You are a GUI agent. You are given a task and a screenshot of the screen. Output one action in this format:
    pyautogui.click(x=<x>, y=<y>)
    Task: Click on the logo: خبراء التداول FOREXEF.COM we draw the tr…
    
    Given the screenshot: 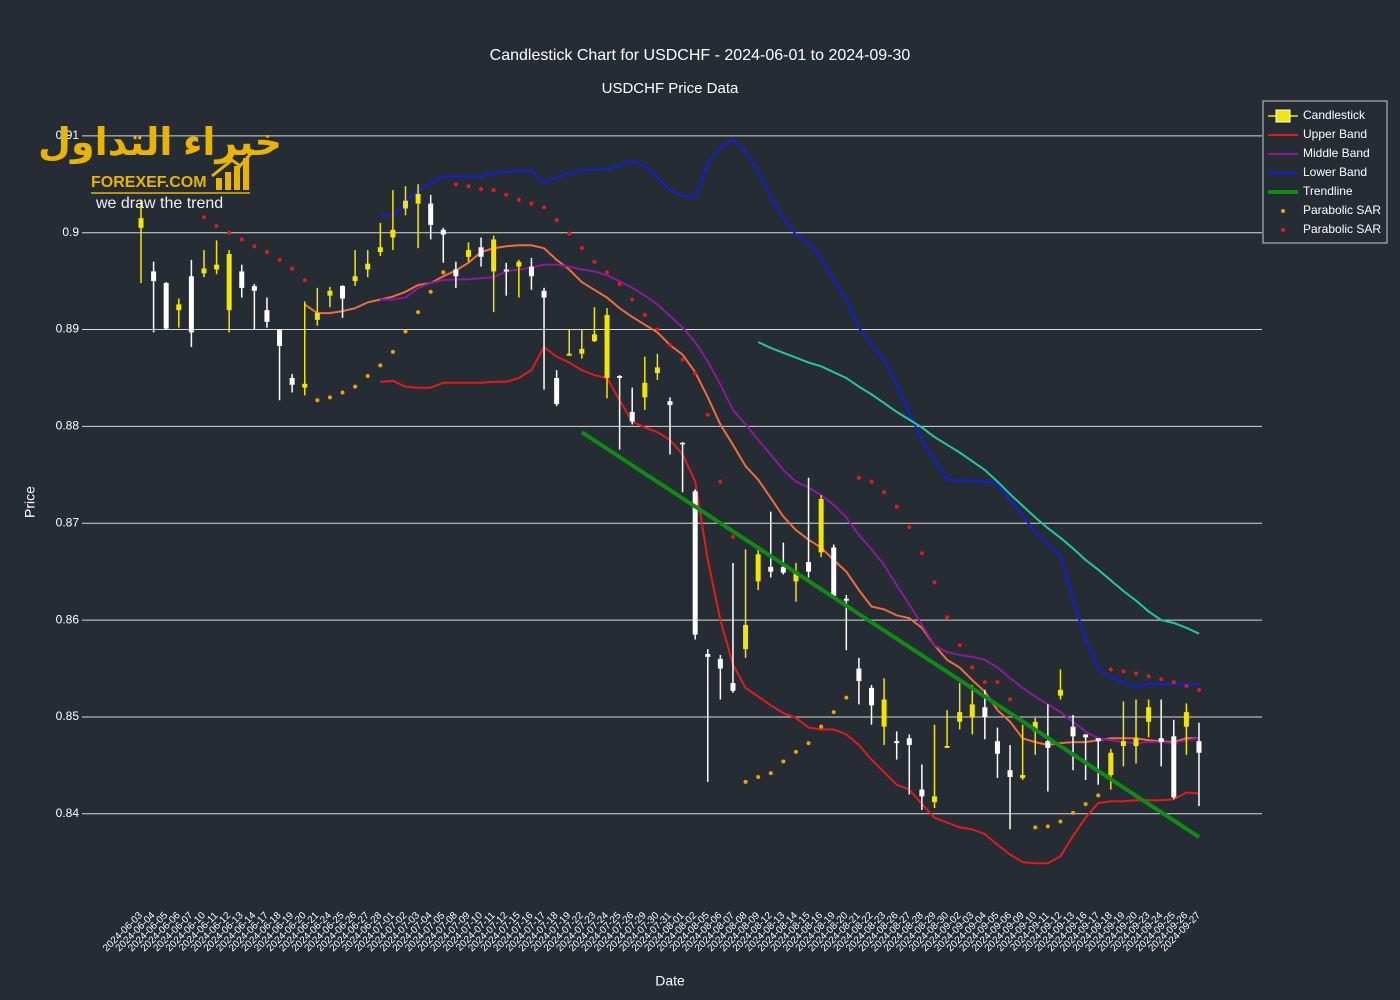 What is the action you would take?
    pyautogui.click(x=160, y=167)
    